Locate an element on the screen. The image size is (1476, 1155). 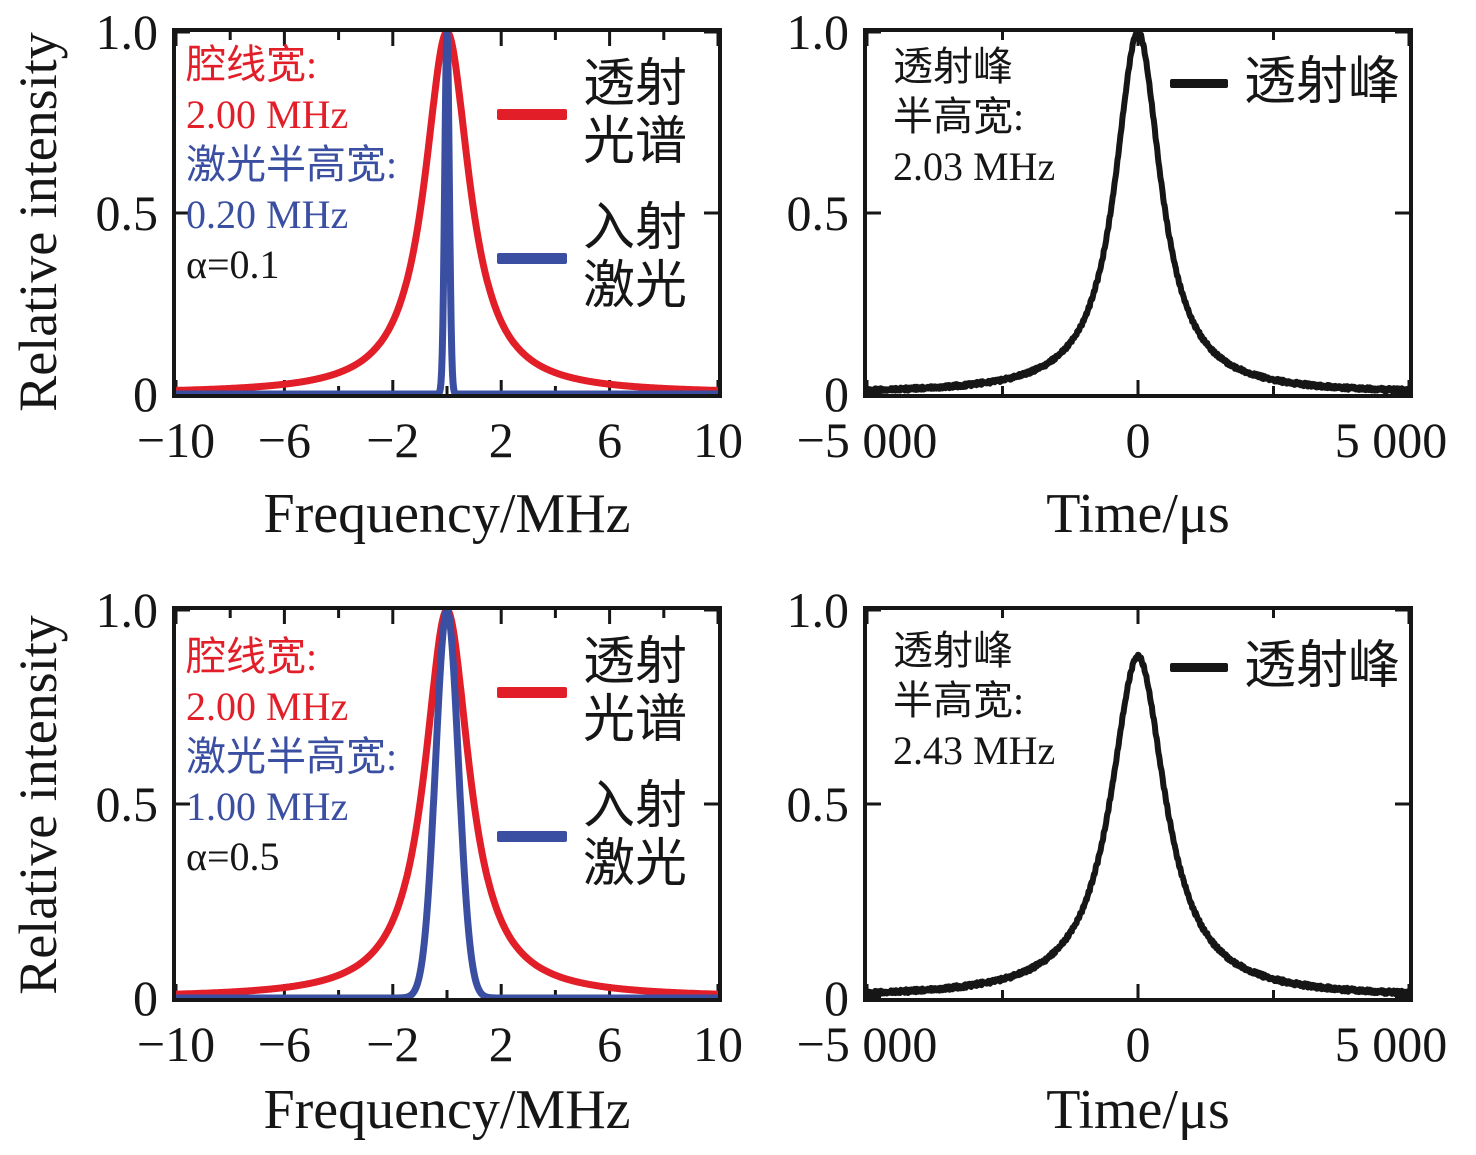
plot-area-peak-time-1: 透射峰半高宽: 2.03 MHz 透射峰 is located at coordinates (1138, 213).